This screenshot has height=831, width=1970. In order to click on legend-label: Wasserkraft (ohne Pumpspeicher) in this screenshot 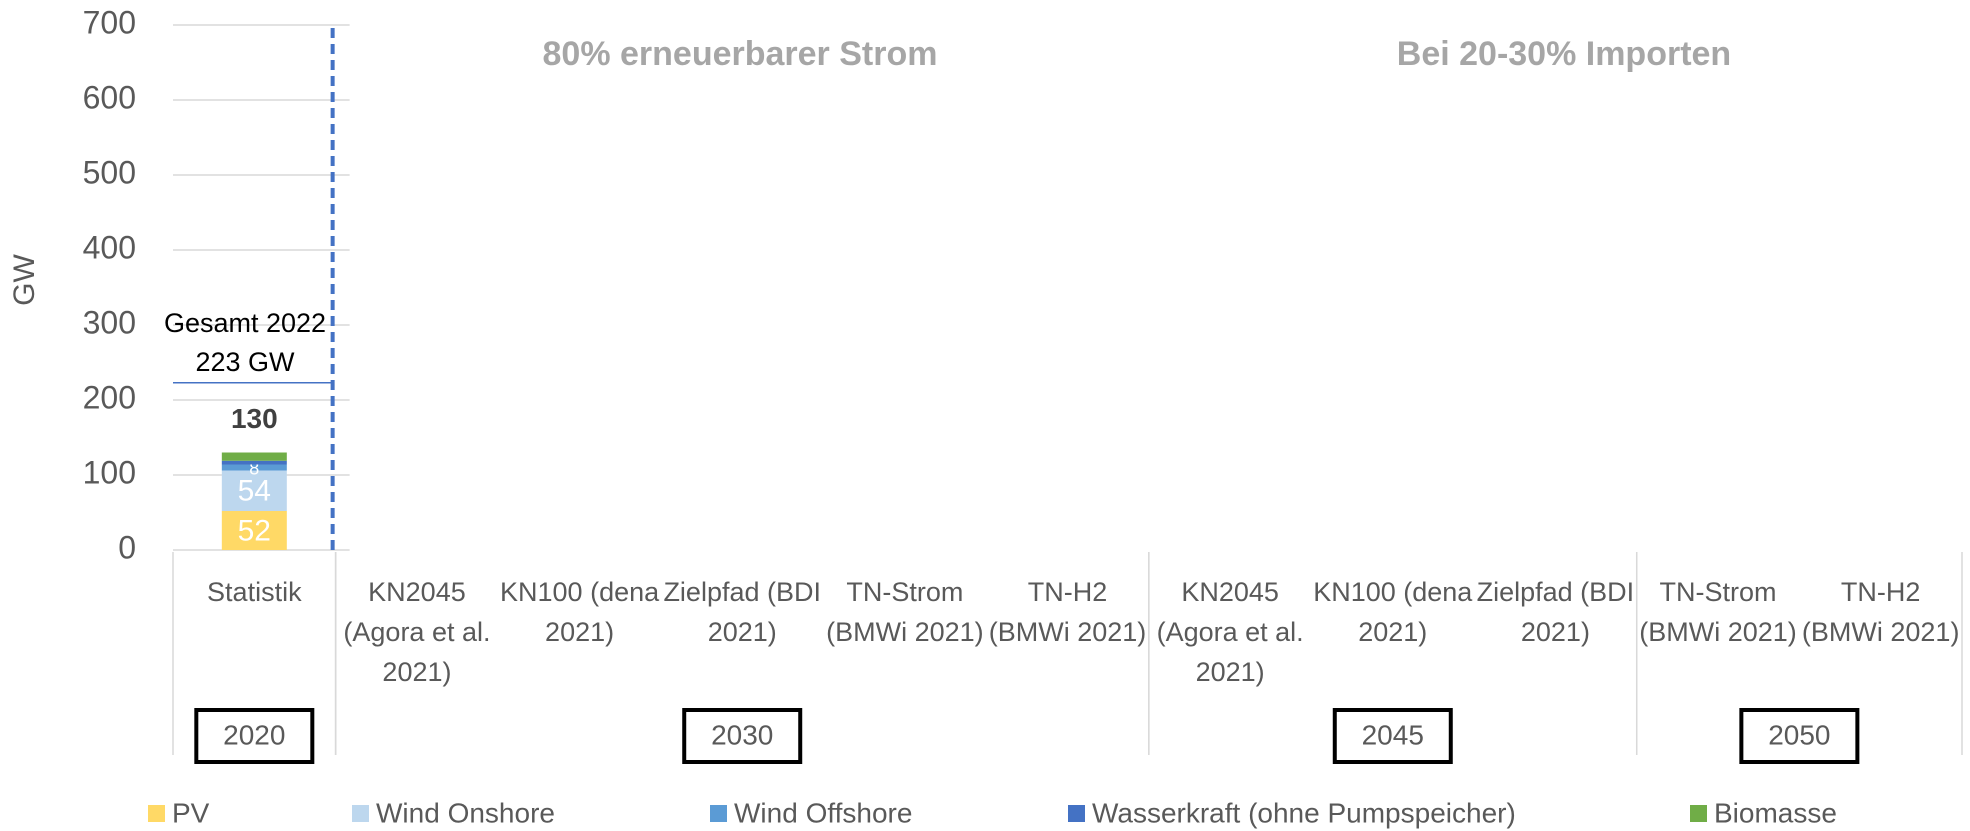, I will do `click(1304, 812)`.